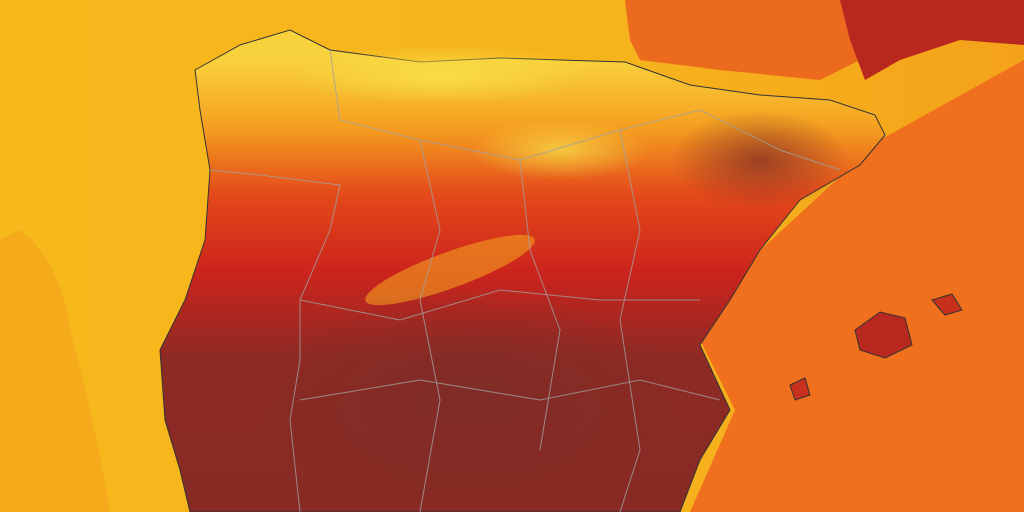 Image resolution: width=1024 pixels, height=512 pixels. What do you see at coordinates (760, 160) in the screenshot?
I see `ebro-hot-area` at bounding box center [760, 160].